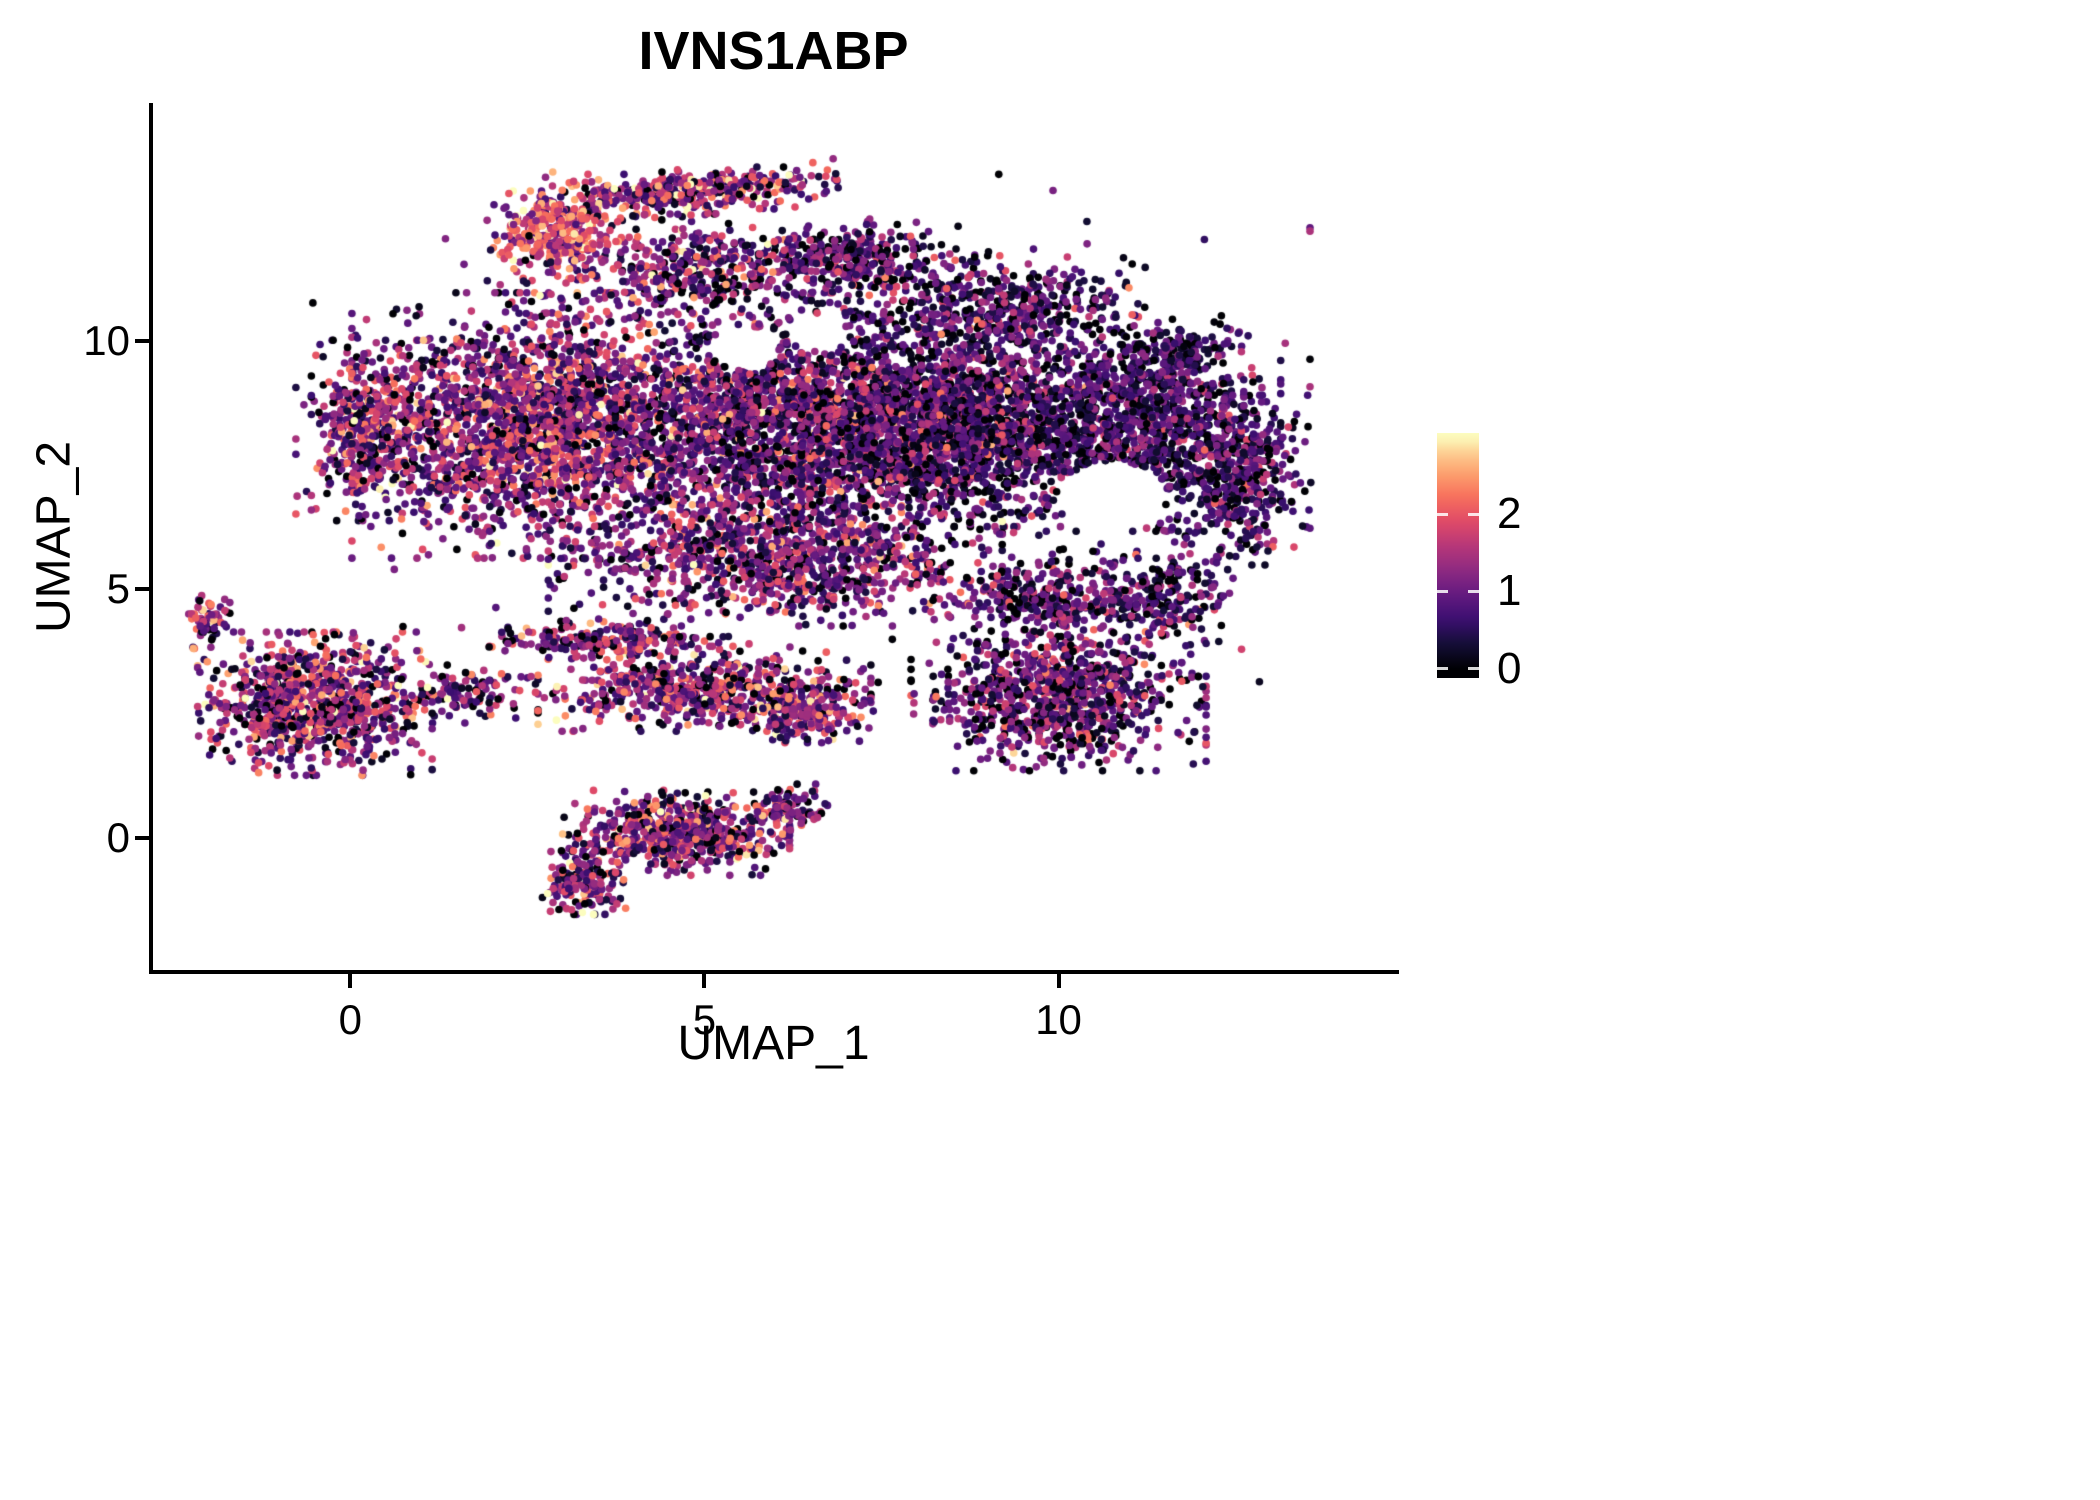 The image size is (2100, 1500). I want to click on x-axis-line, so click(774, 972).